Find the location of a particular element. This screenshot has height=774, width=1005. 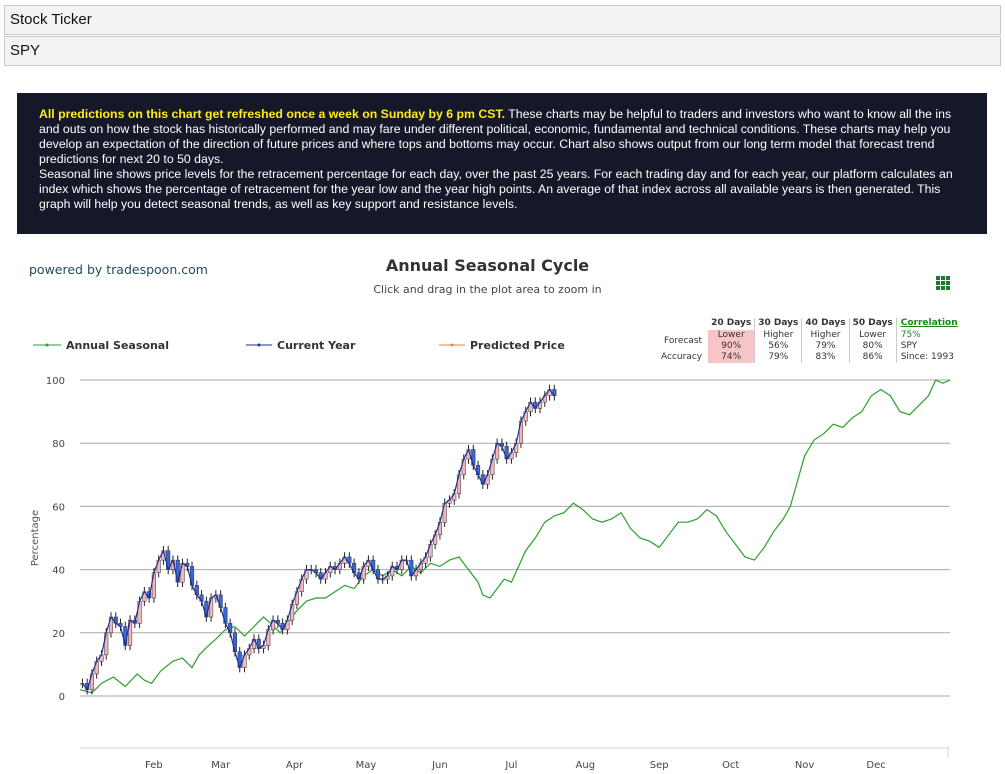

legend-label: Current Year is located at coordinates (316, 345).